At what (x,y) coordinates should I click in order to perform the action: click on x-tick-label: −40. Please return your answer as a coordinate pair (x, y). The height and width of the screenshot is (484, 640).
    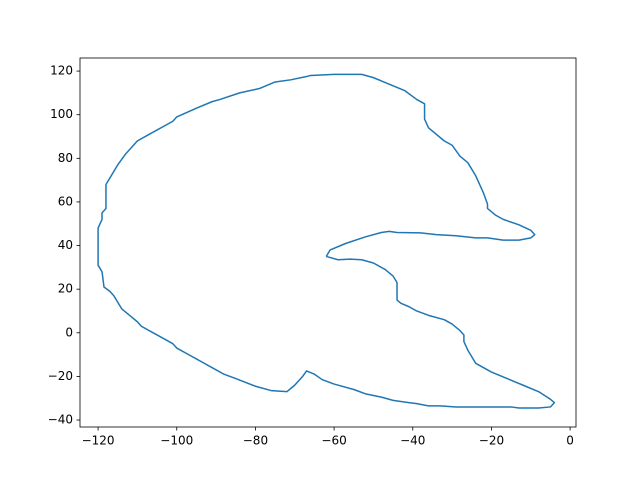
    Looking at the image, I should click on (412, 441).